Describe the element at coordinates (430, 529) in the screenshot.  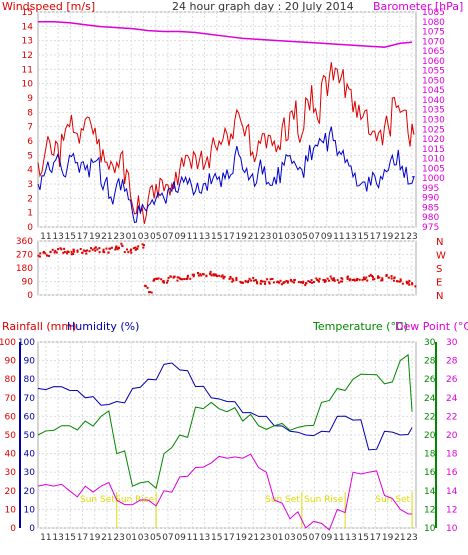
I see `tick-temp: 10` at that location.